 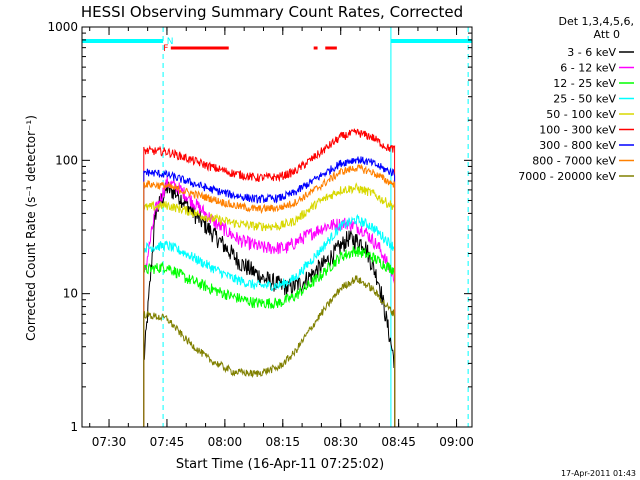 I want to click on legend-label: 6 - 12 keV, so click(x=588, y=68).